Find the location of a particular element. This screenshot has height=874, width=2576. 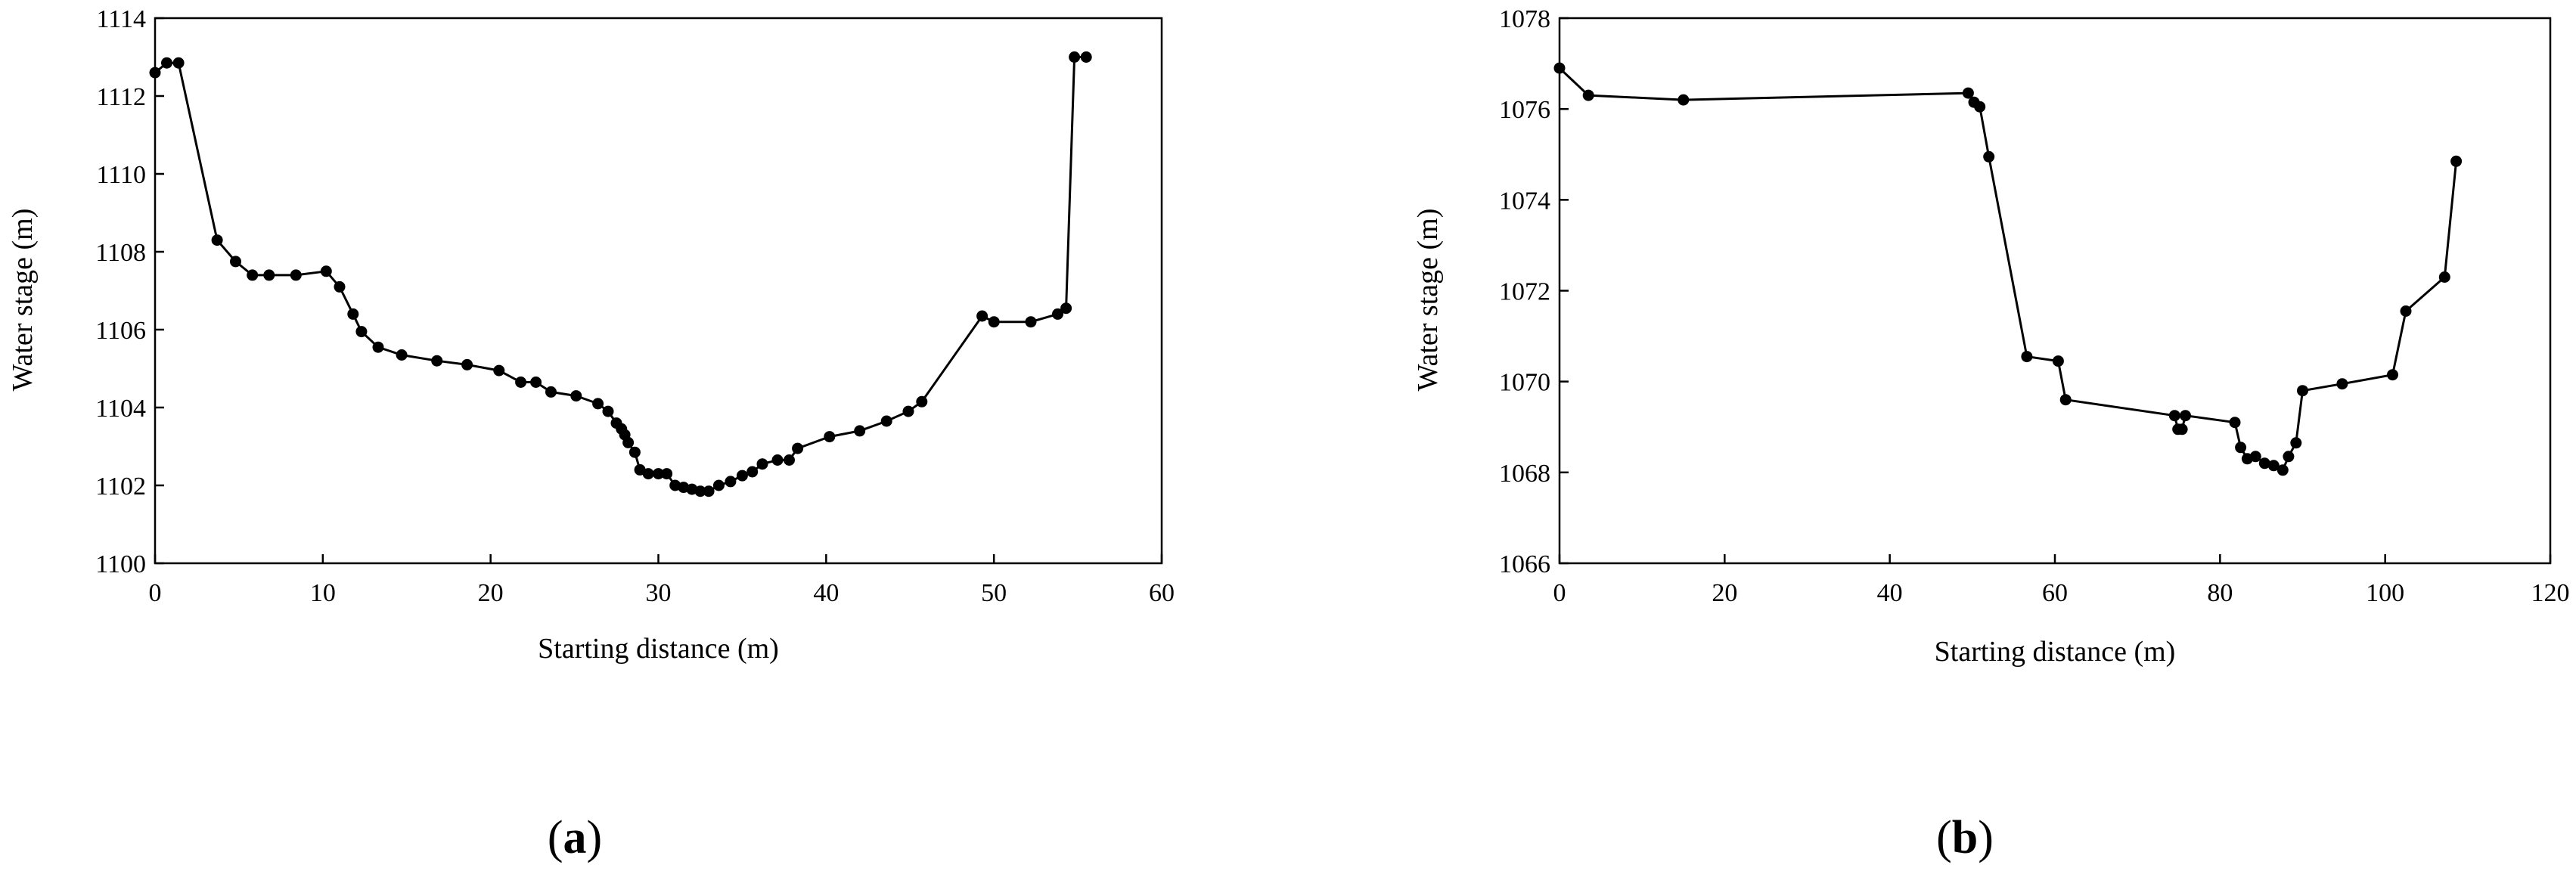

caption-open-paren: ( is located at coordinates (555, 837).